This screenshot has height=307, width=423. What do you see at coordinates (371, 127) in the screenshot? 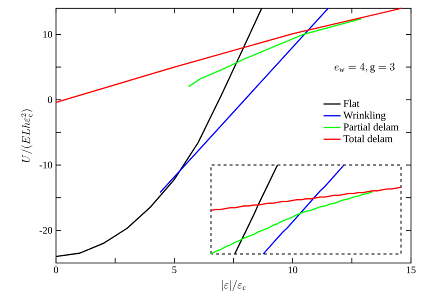
I see `legend-label: Partial delam` at bounding box center [371, 127].